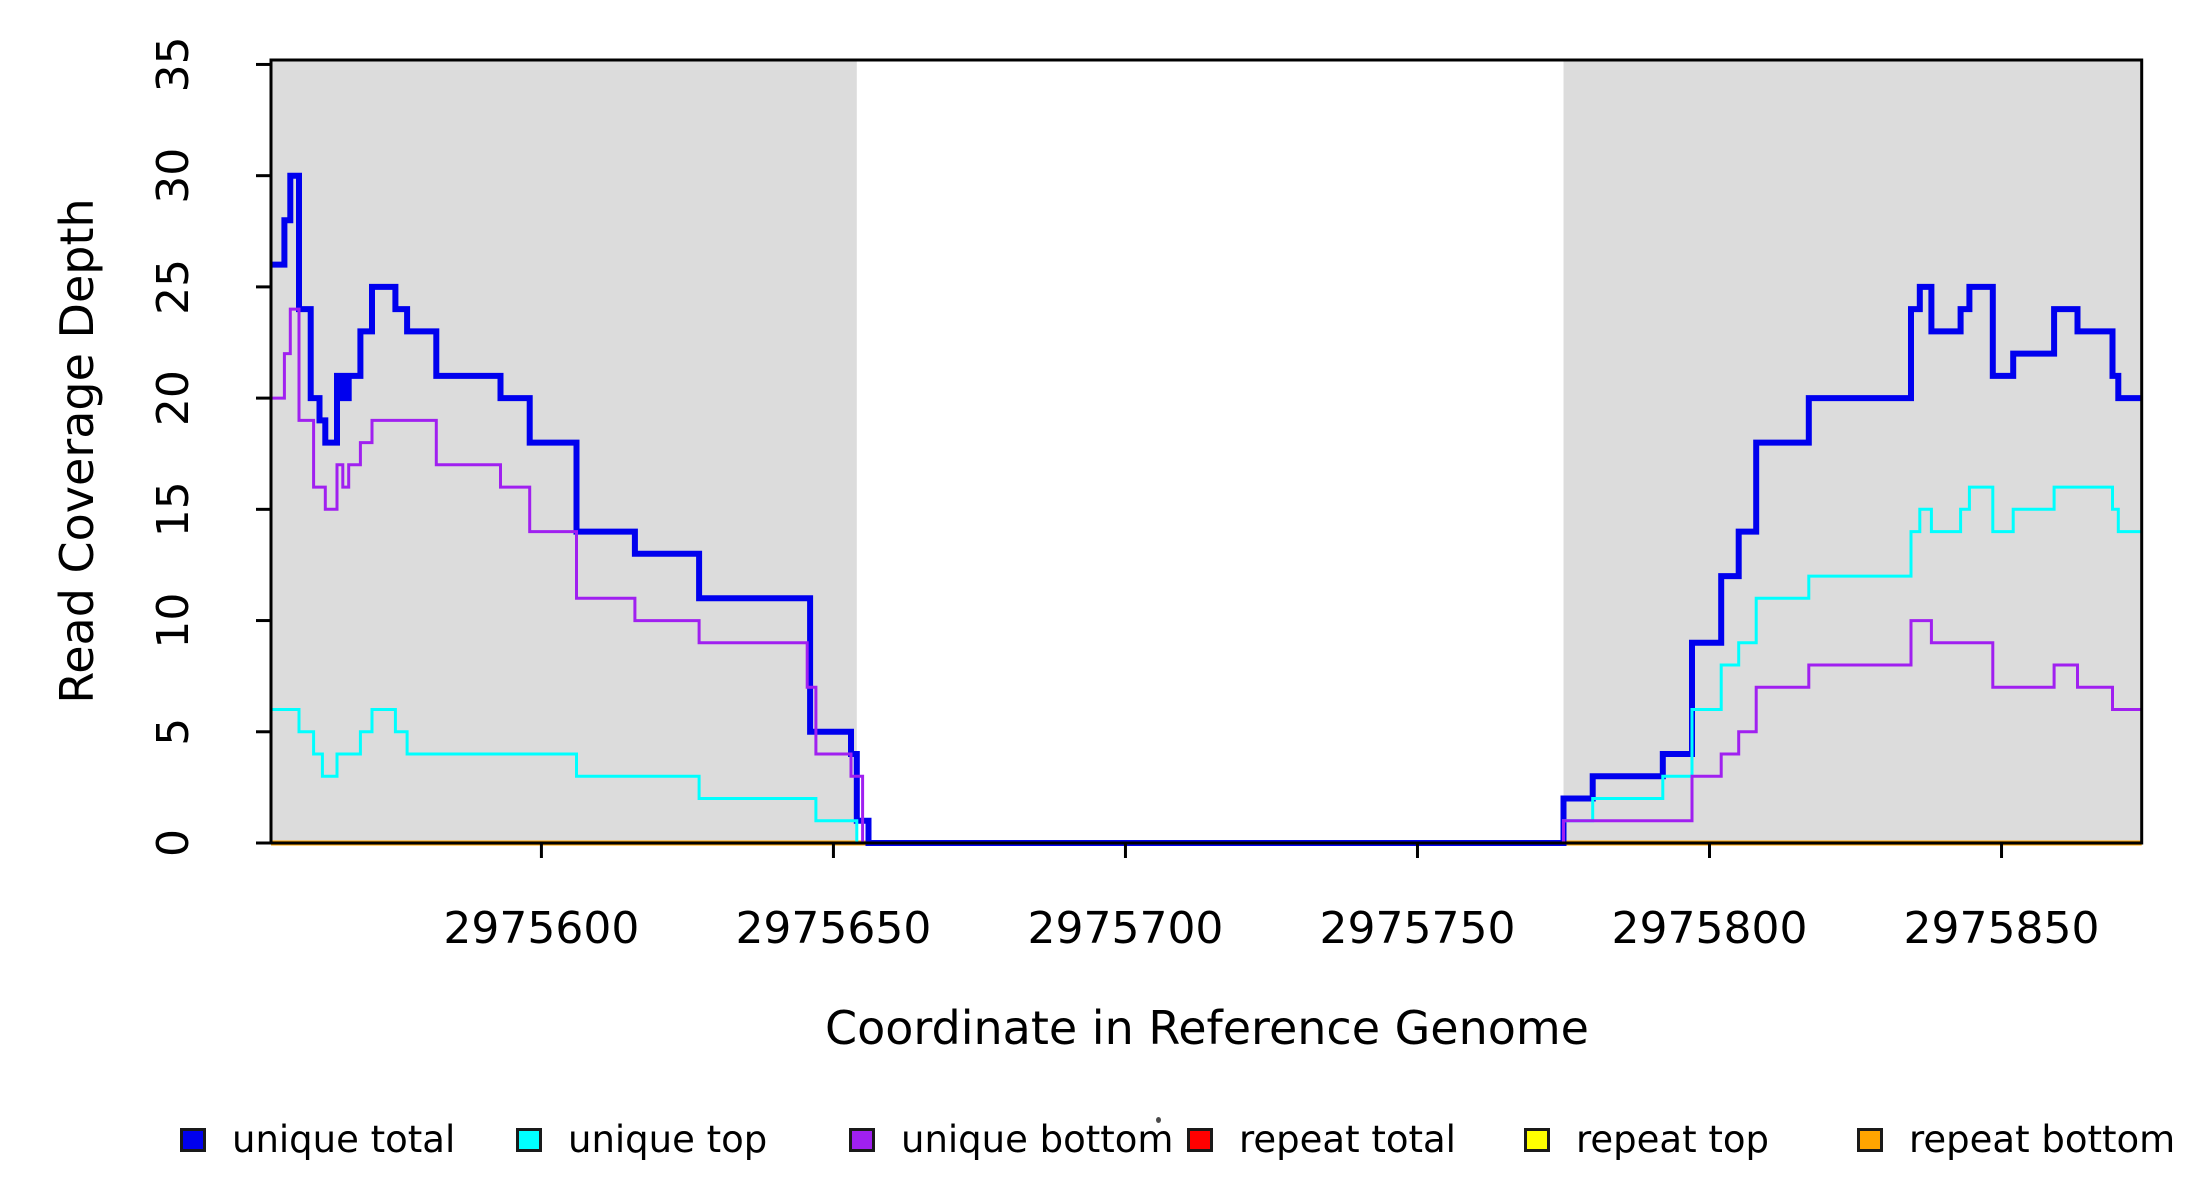  What do you see at coordinates (173, 287) in the screenshot?
I see `y-tick-label: 25` at bounding box center [173, 287].